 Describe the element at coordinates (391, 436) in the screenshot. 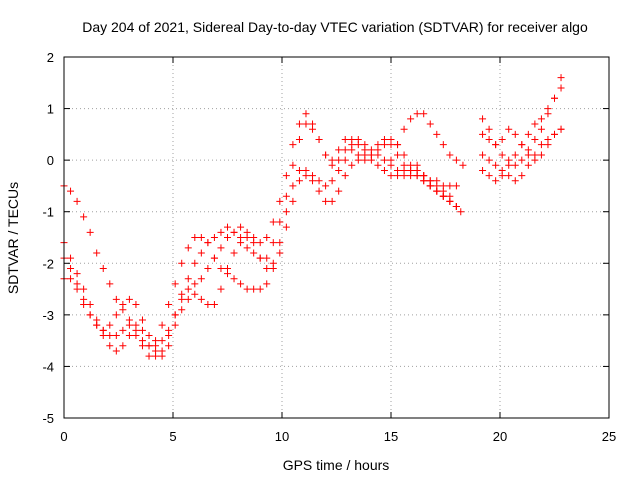

I see `x-tick-label: 15` at that location.